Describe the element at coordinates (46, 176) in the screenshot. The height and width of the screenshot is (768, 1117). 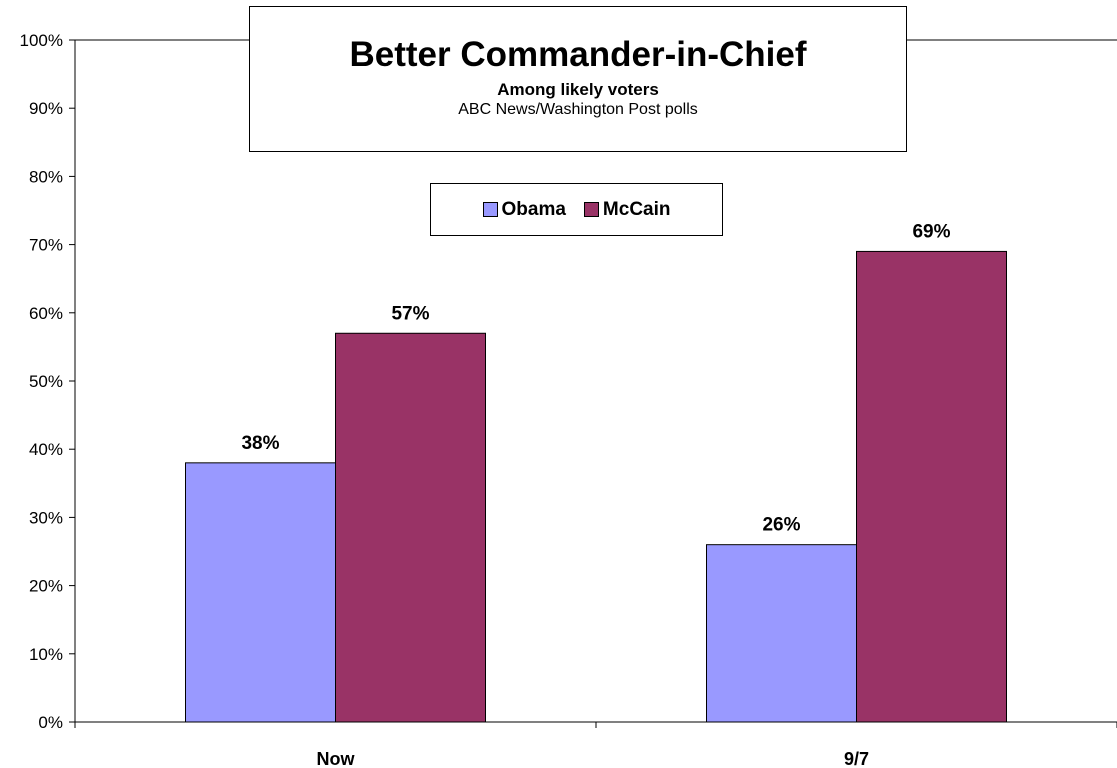
I see `y-tick-label: 80%` at that location.